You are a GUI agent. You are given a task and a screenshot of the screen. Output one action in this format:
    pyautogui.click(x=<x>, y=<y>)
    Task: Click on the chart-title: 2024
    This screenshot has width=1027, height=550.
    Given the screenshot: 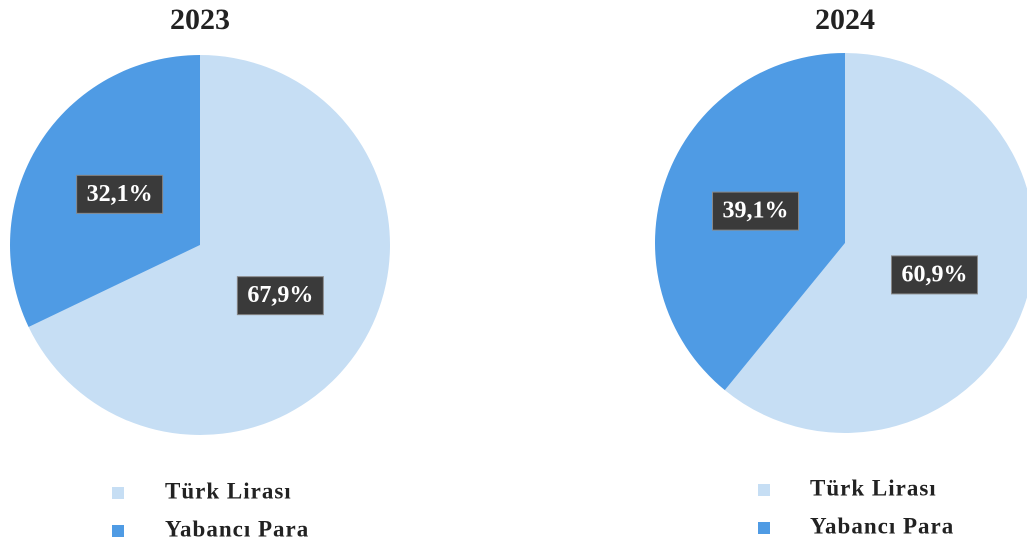 What is the action you would take?
    pyautogui.click(x=845, y=19)
    